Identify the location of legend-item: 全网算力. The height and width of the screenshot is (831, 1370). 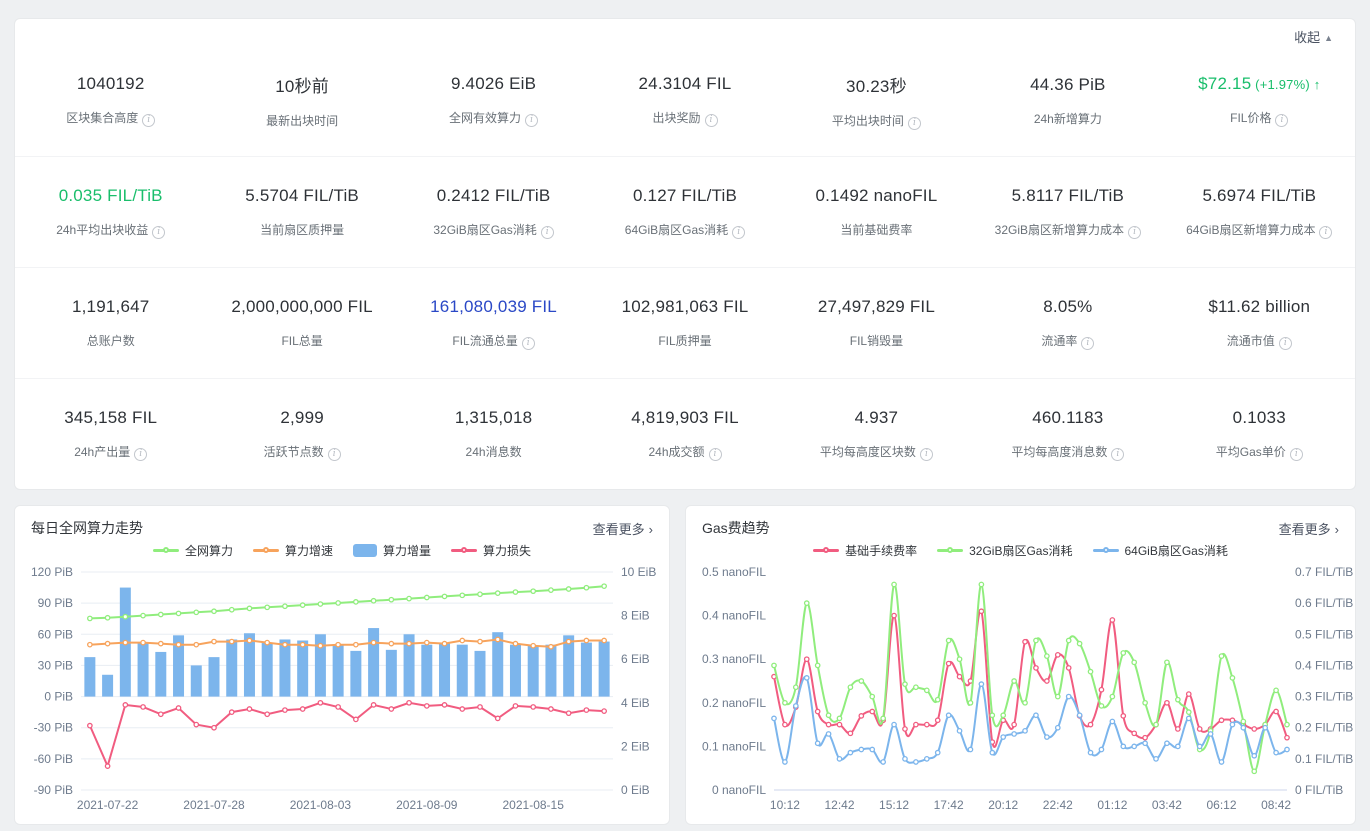
(192, 550).